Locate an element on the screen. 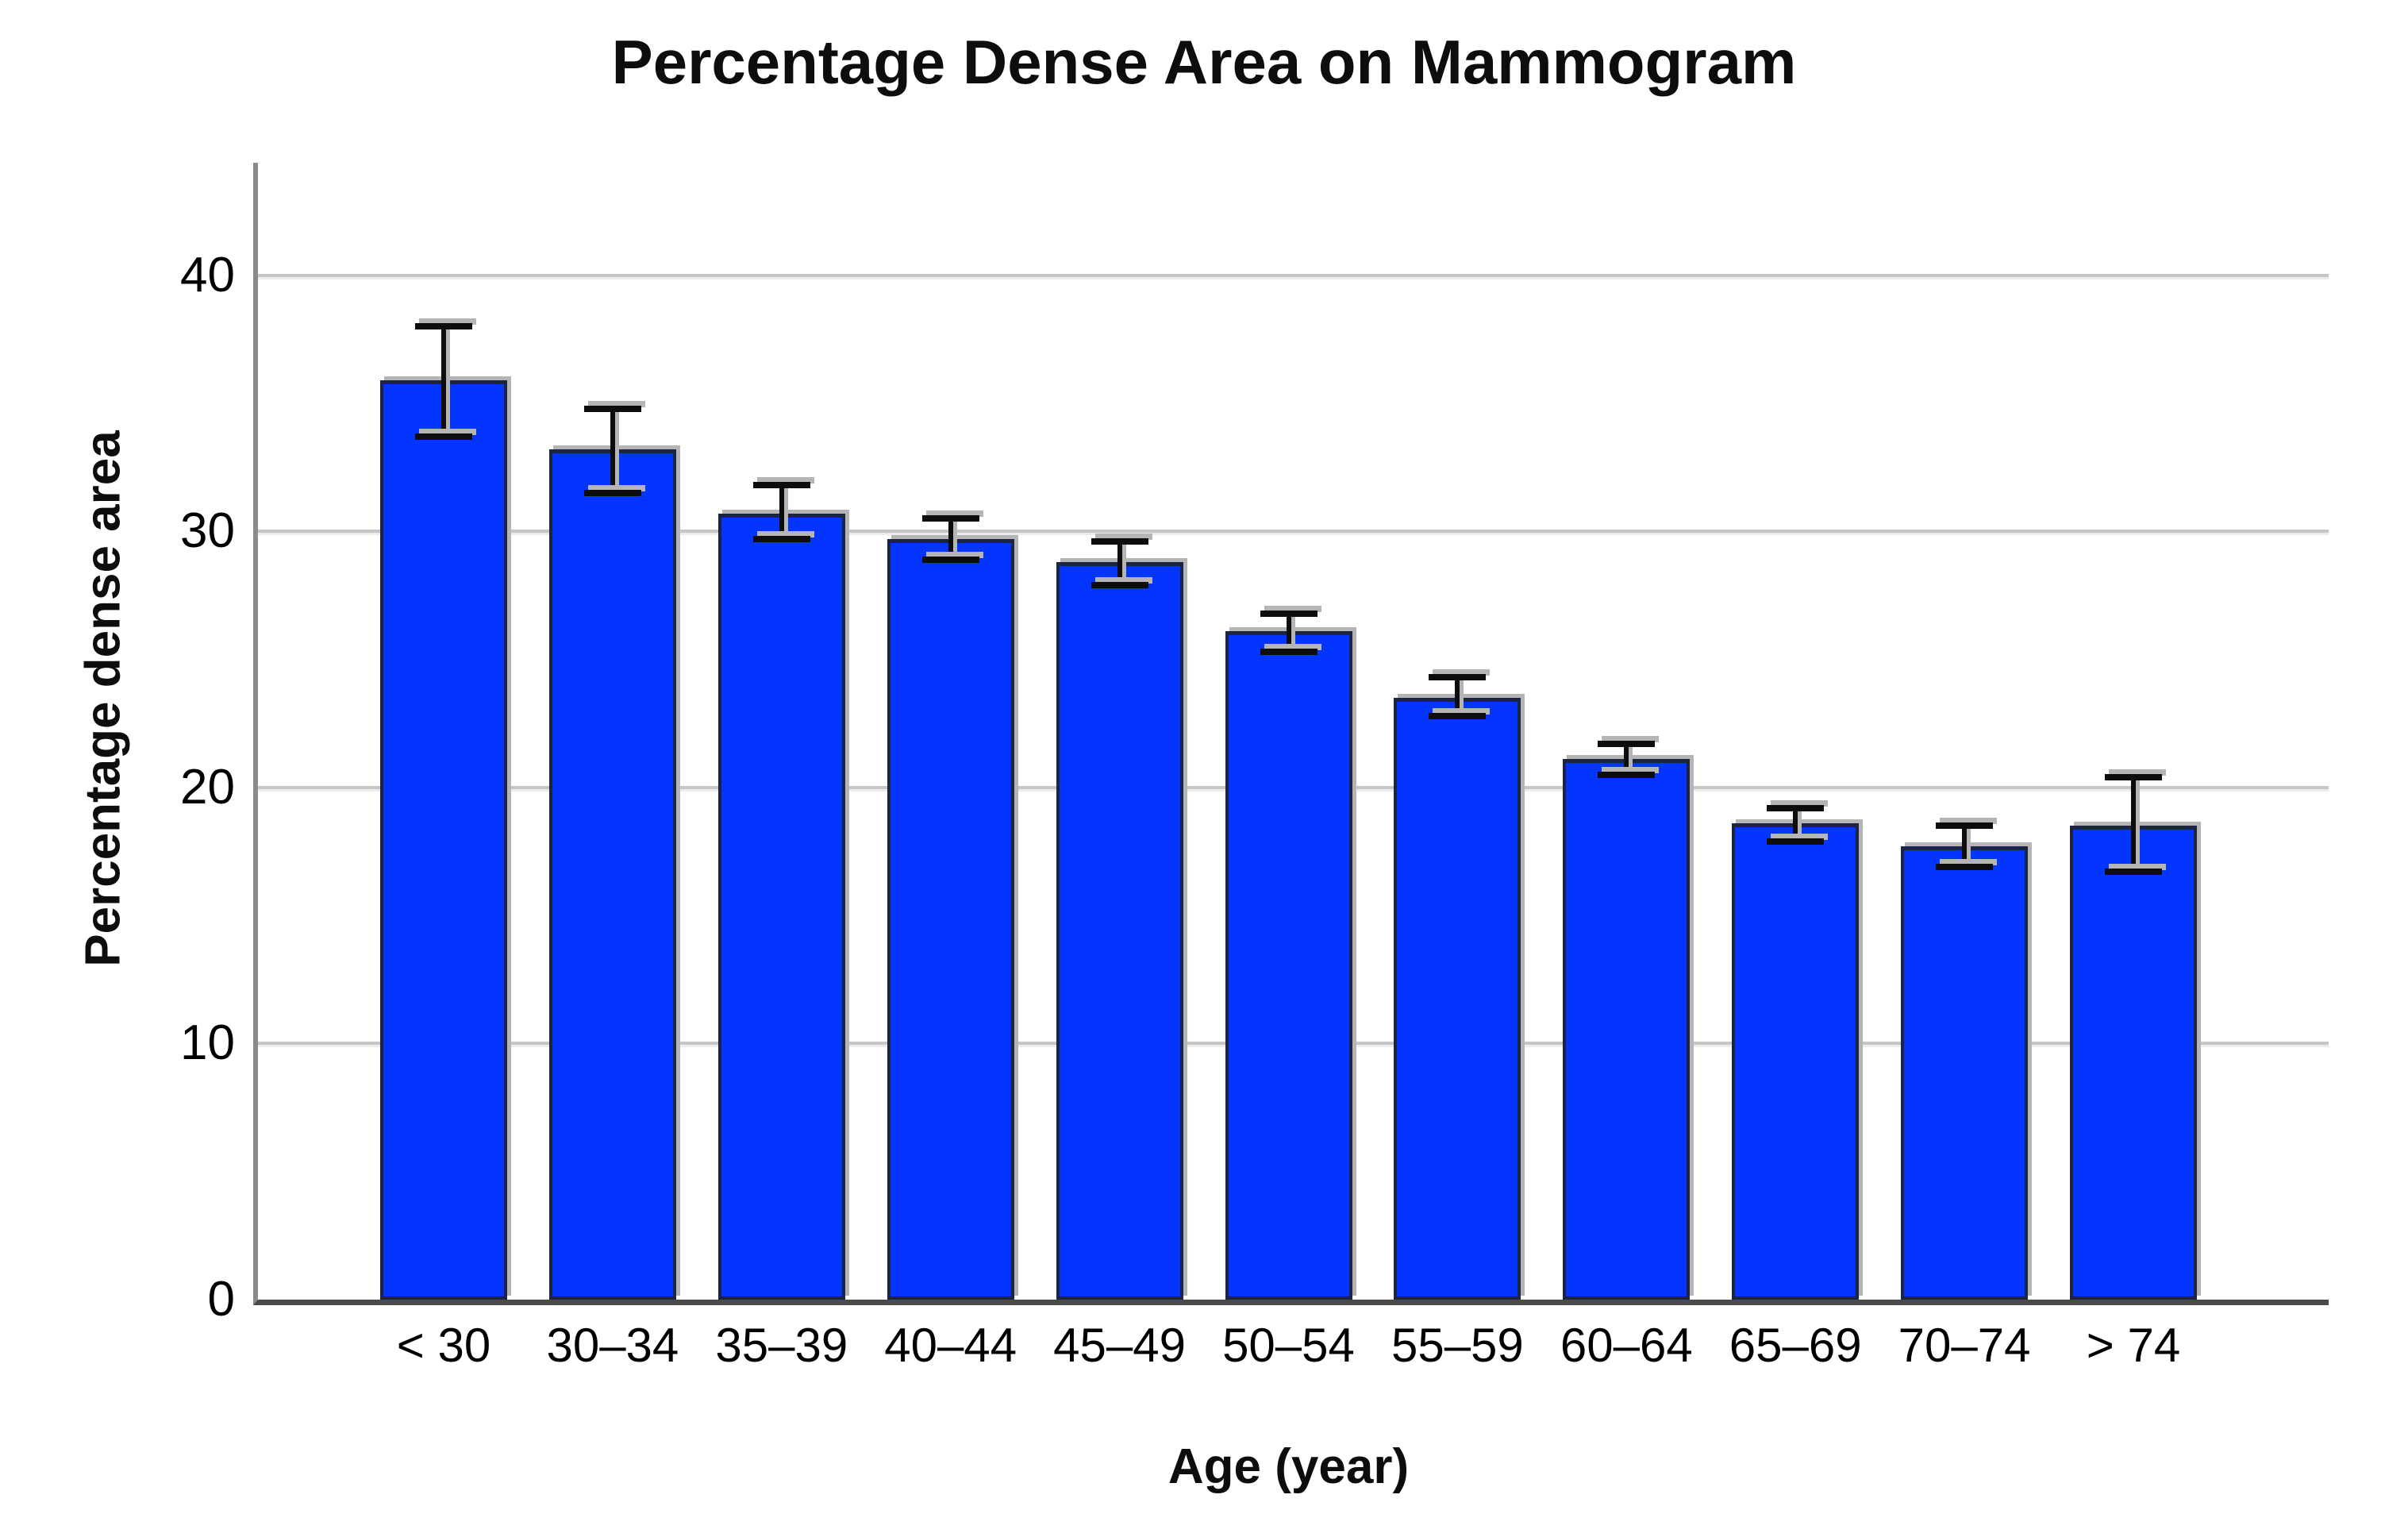 The height and width of the screenshot is (1537, 2408). x-tick-label: 70–74 is located at coordinates (1964, 1345).